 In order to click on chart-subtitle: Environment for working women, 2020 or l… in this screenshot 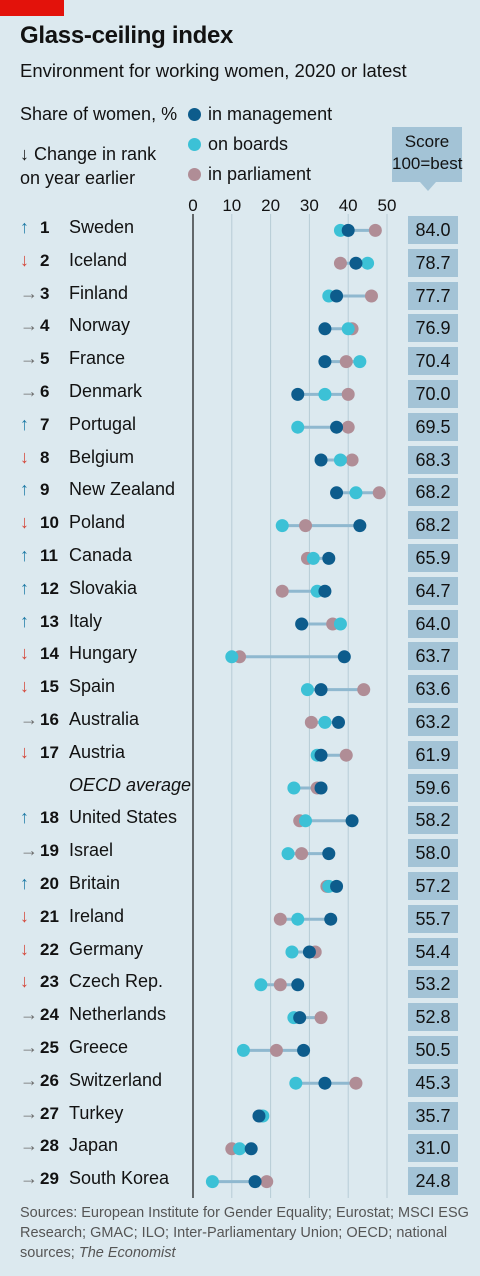, I will do `click(213, 70)`.